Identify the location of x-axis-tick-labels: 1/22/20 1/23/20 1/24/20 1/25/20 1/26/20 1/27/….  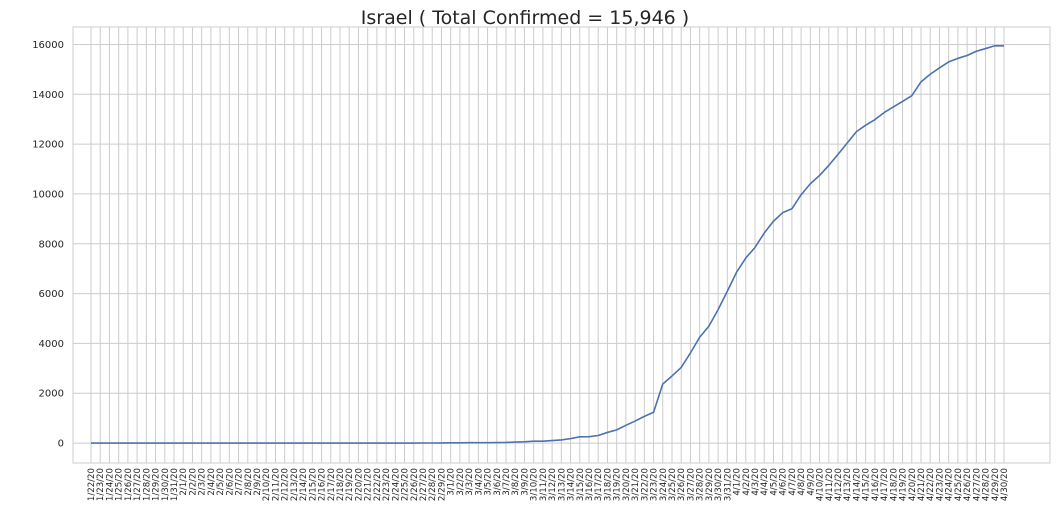
(548, 484).